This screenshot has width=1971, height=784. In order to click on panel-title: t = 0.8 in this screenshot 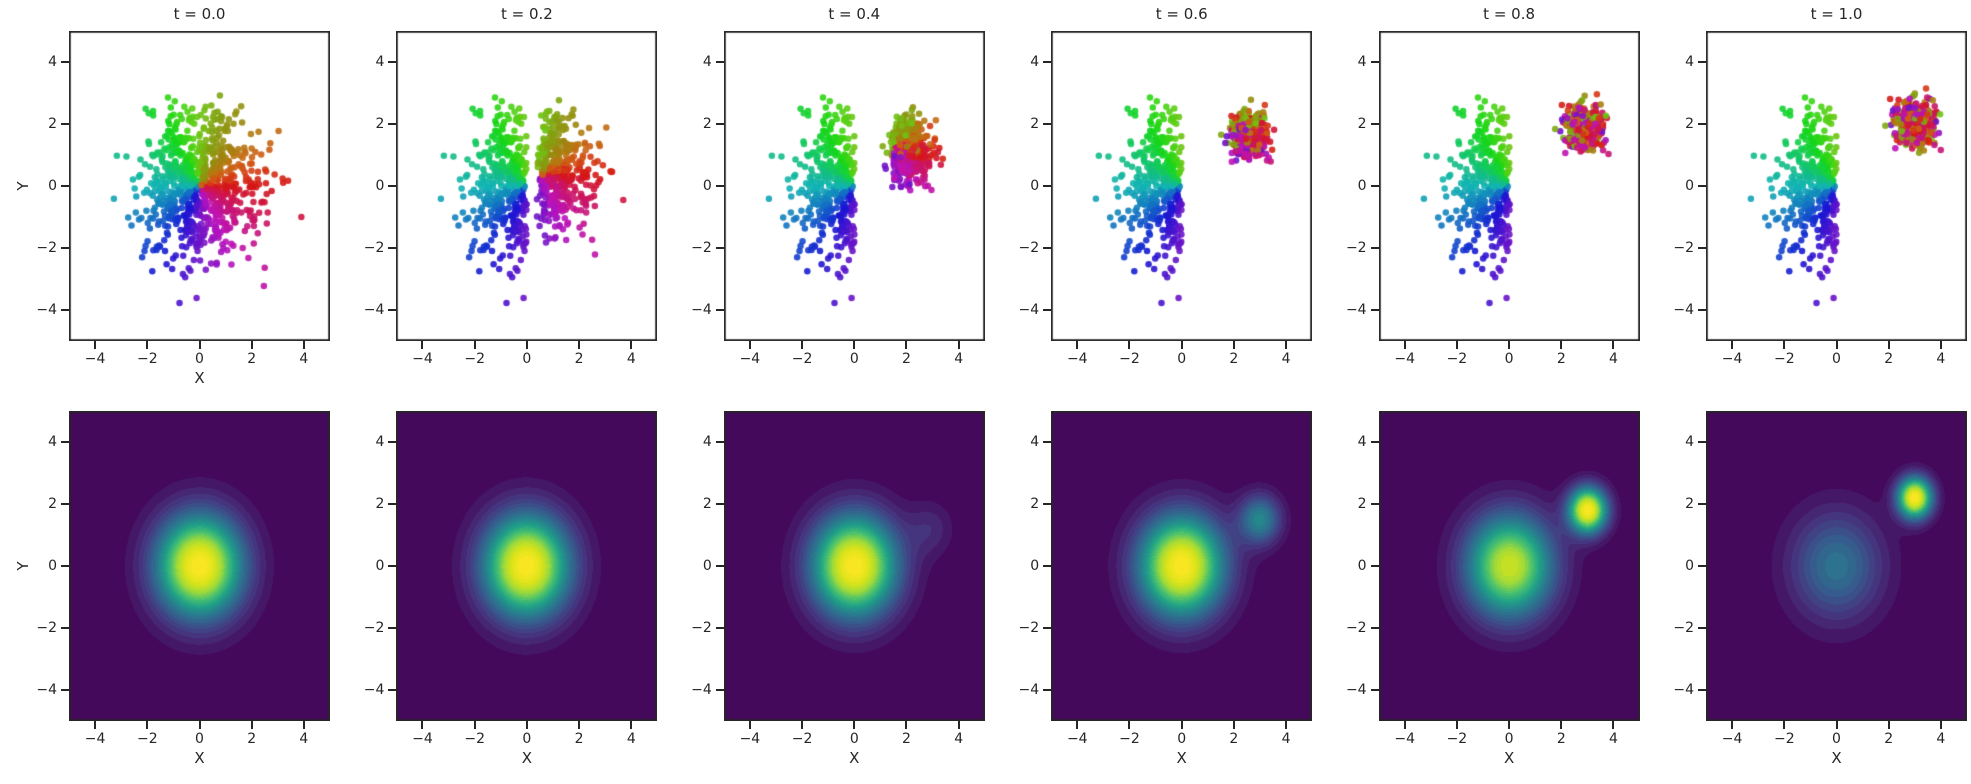, I will do `click(1509, 14)`.